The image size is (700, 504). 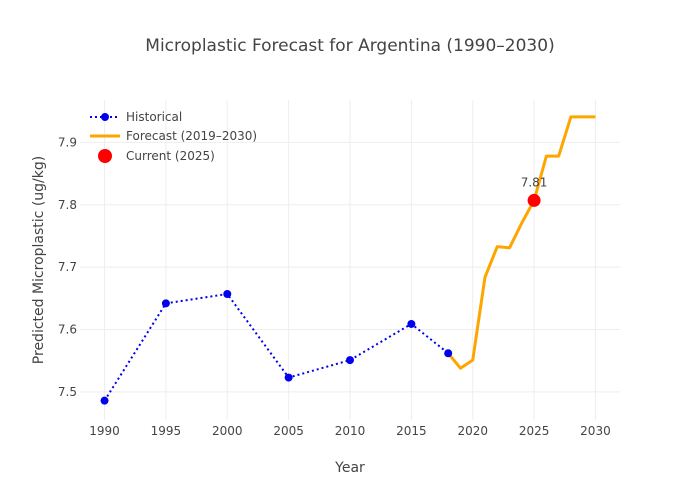 I want to click on legend-item-historical: Historical, so click(x=136, y=117).